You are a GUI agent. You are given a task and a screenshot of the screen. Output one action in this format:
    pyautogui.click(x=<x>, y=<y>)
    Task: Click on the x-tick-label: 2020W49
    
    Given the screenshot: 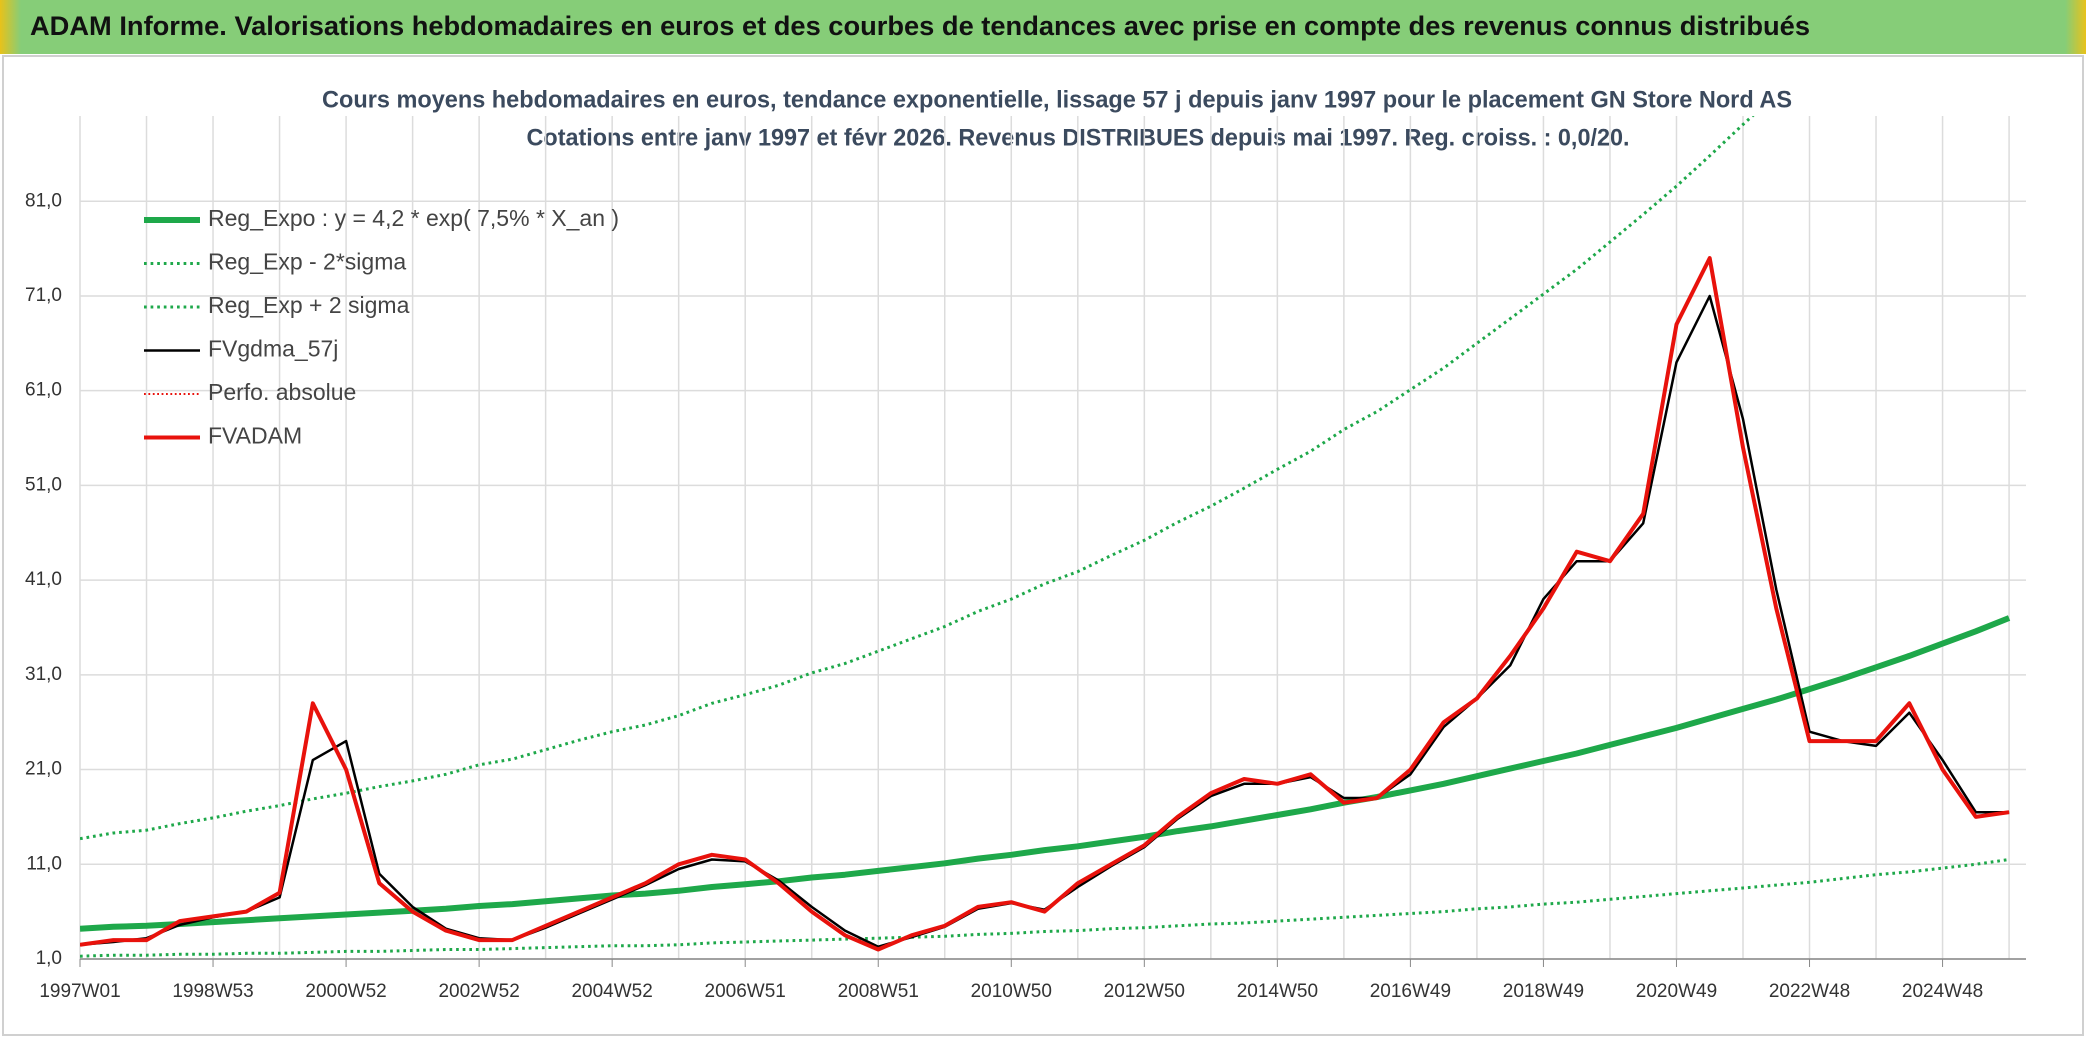 What is the action you would take?
    pyautogui.click(x=1676, y=991)
    